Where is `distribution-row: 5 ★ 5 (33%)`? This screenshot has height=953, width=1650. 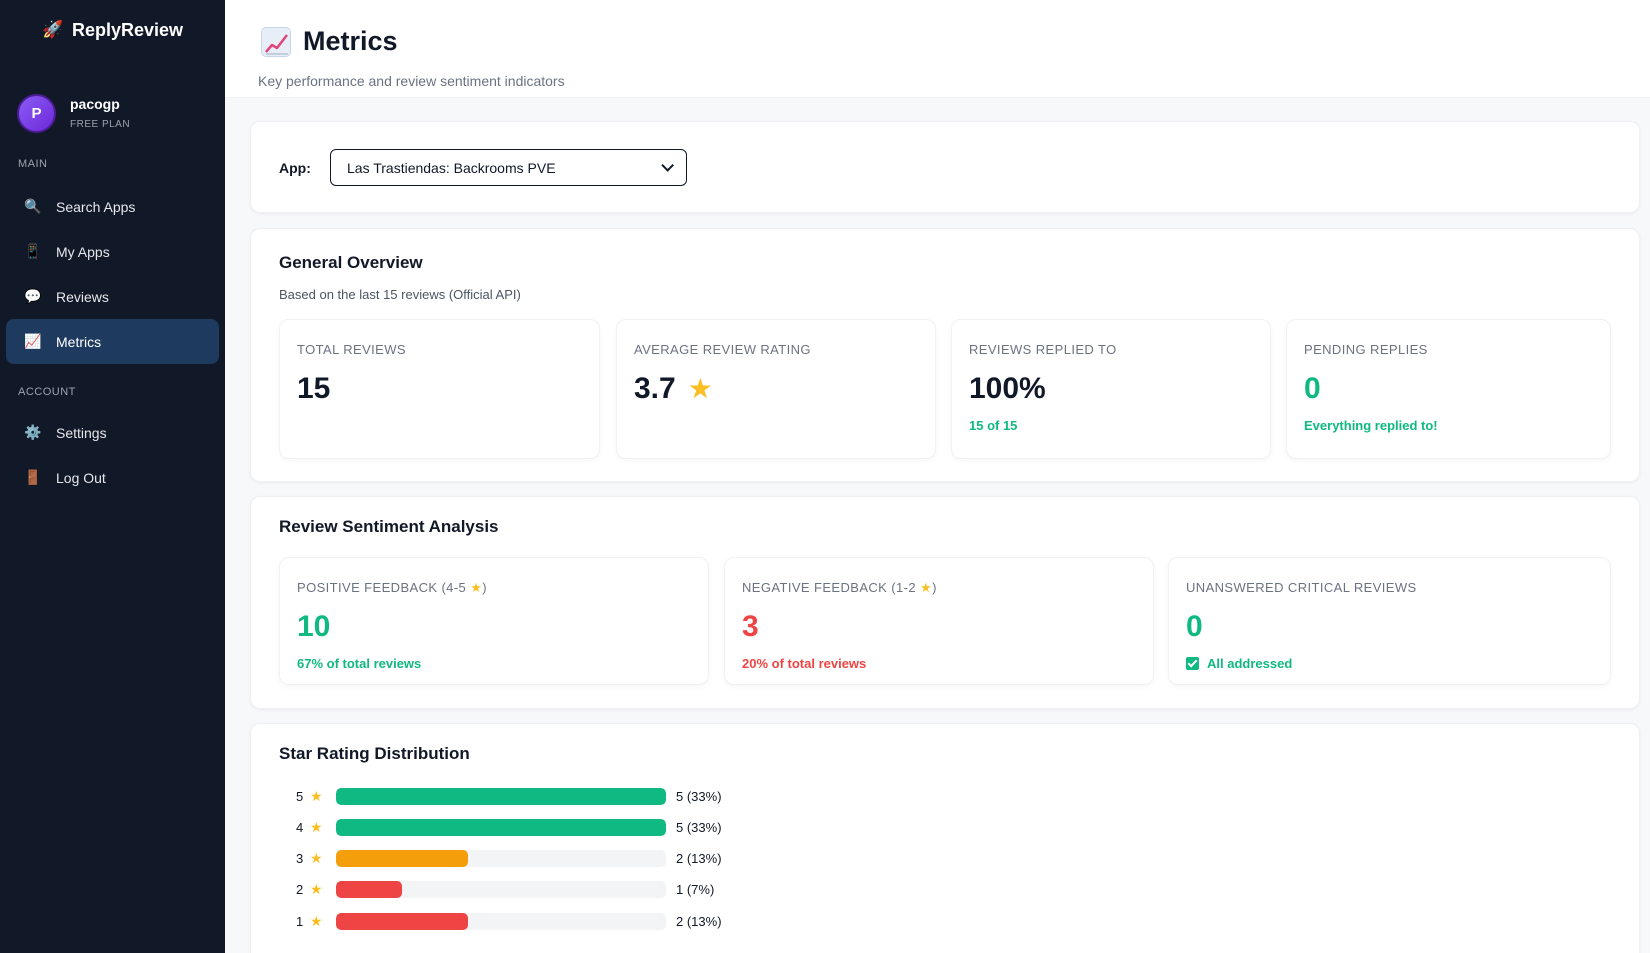
distribution-row: 5 ★ 5 (33%) is located at coordinates (509, 796).